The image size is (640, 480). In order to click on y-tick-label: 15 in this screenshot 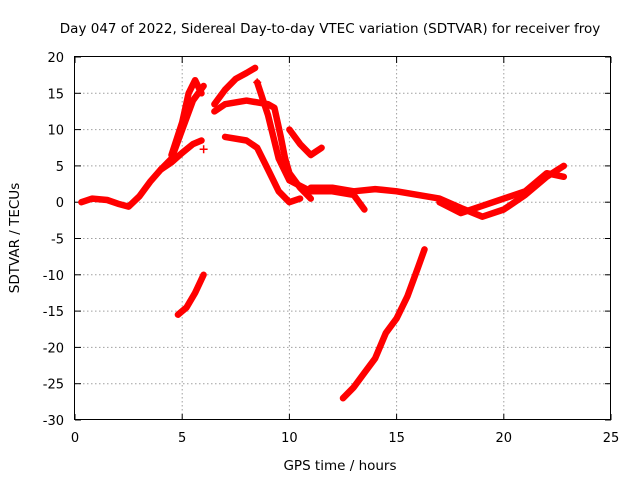, I will do `click(55, 94)`.